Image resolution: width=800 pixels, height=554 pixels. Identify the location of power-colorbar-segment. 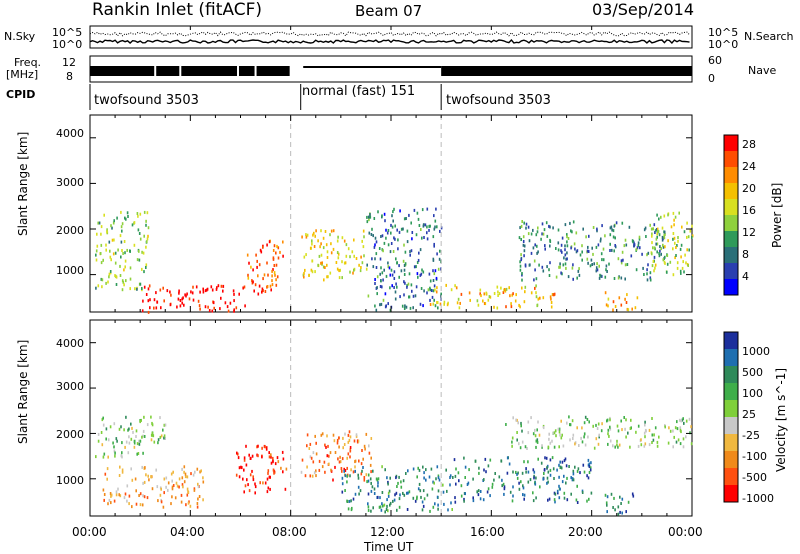
(731, 271).